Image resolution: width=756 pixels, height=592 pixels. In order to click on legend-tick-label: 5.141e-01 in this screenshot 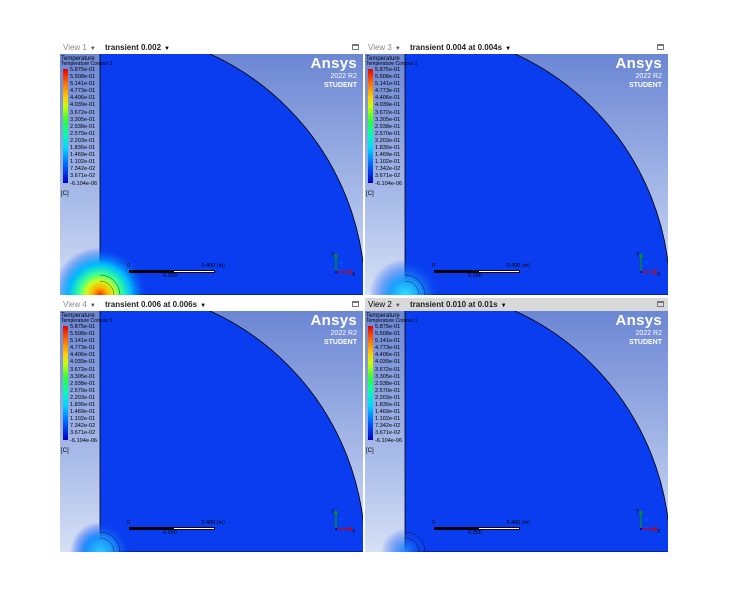, I will do `click(388, 341)`.